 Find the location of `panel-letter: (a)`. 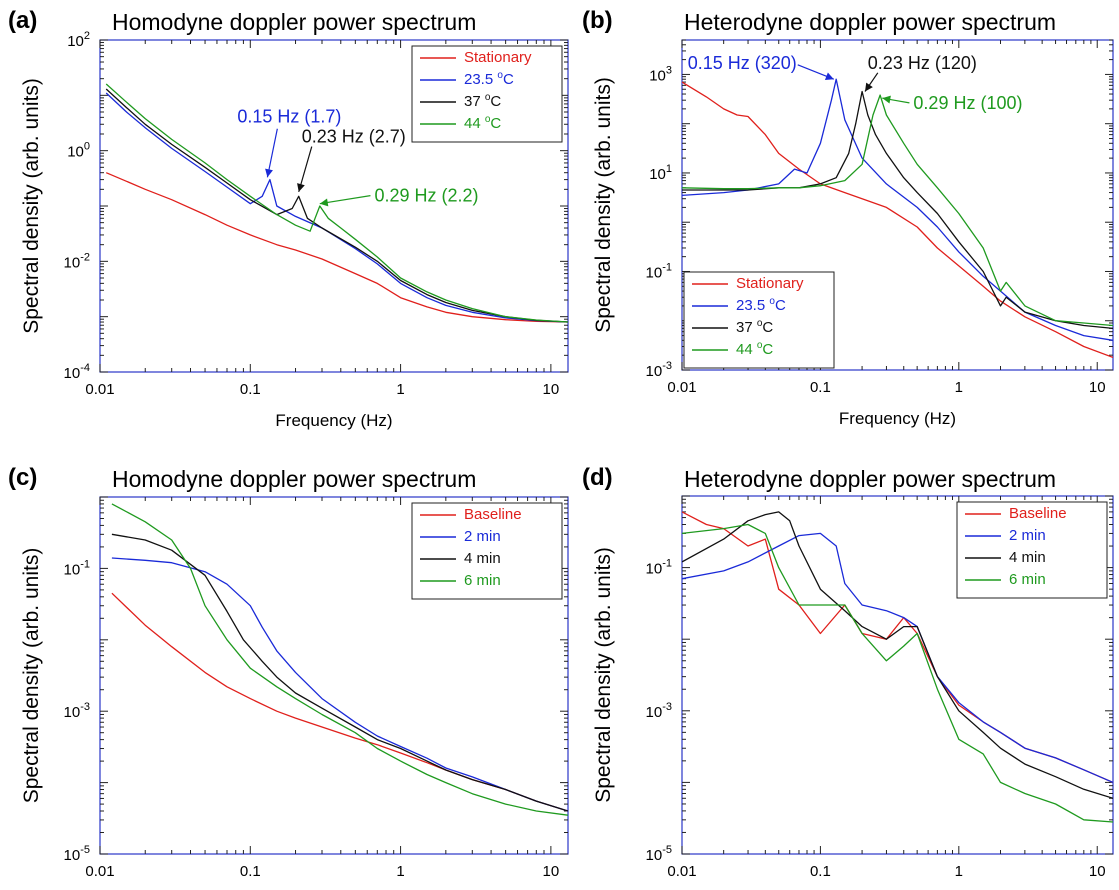

panel-letter: (a) is located at coordinates (22, 20).